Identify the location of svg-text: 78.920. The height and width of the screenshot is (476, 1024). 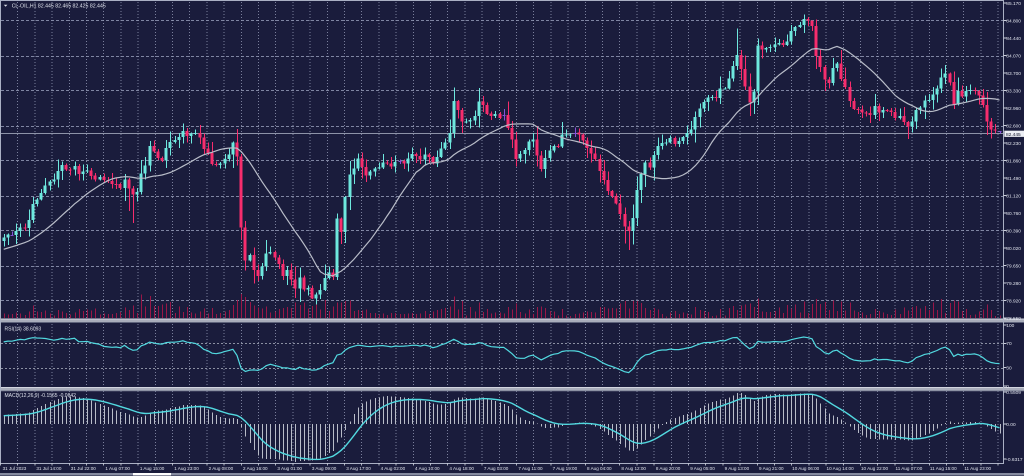
(1013, 301).